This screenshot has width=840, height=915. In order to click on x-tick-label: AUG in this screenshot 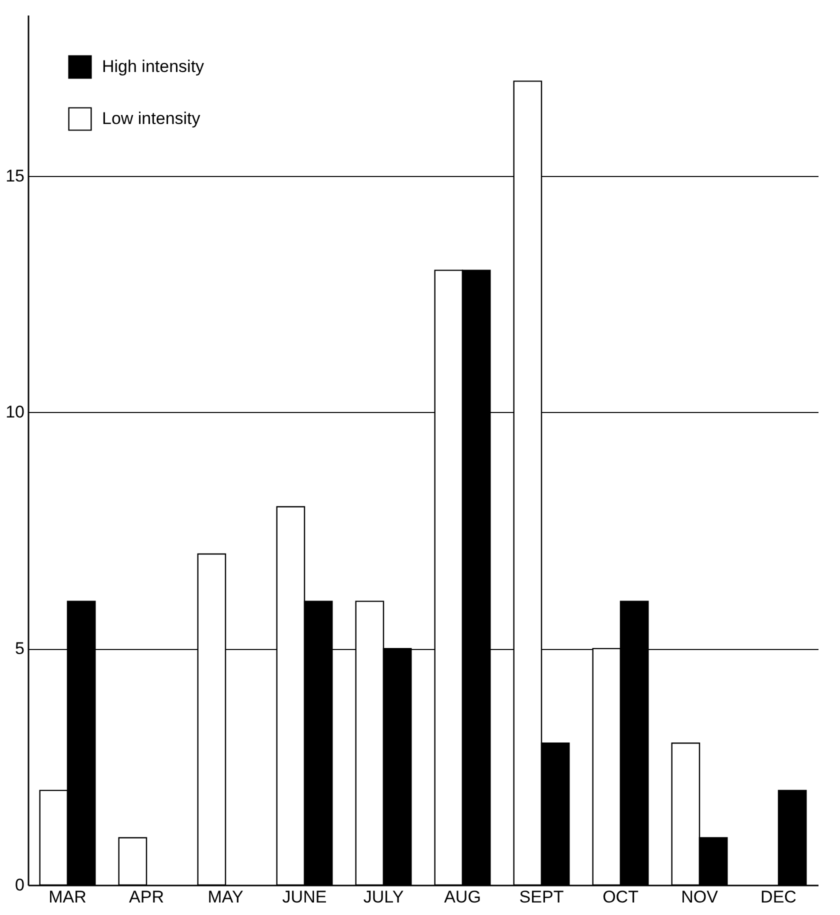, I will do `click(462, 897)`.